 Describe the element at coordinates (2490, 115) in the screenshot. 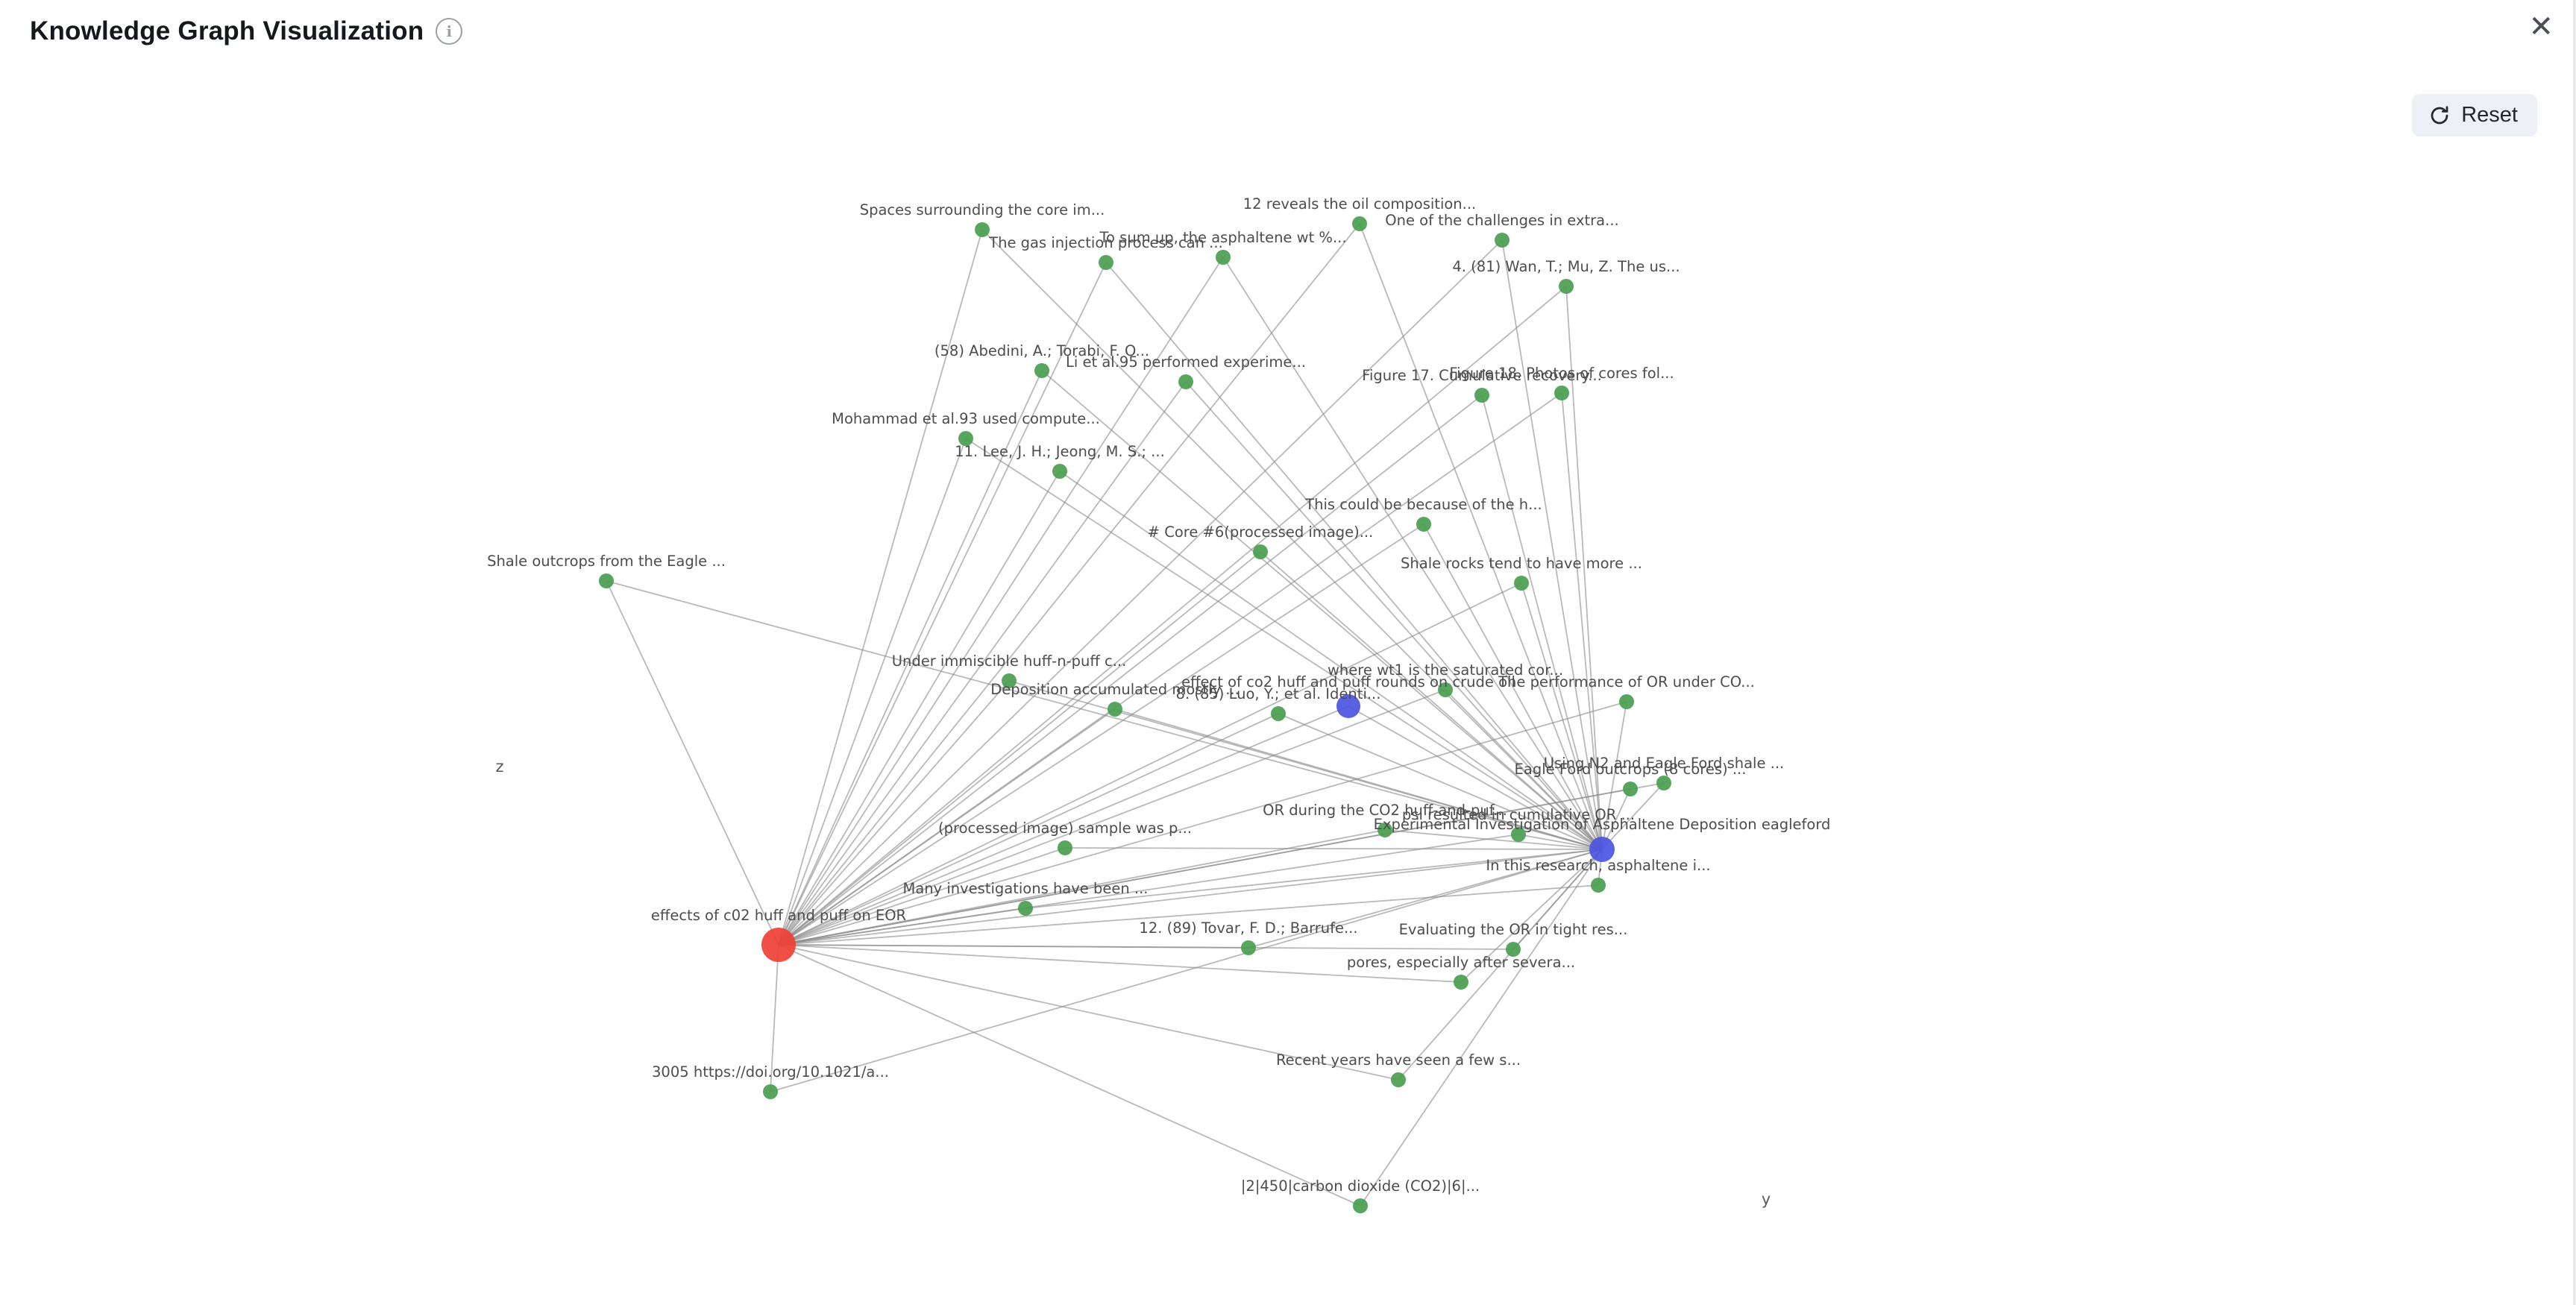

I see `reset-button-label: Reset` at that location.